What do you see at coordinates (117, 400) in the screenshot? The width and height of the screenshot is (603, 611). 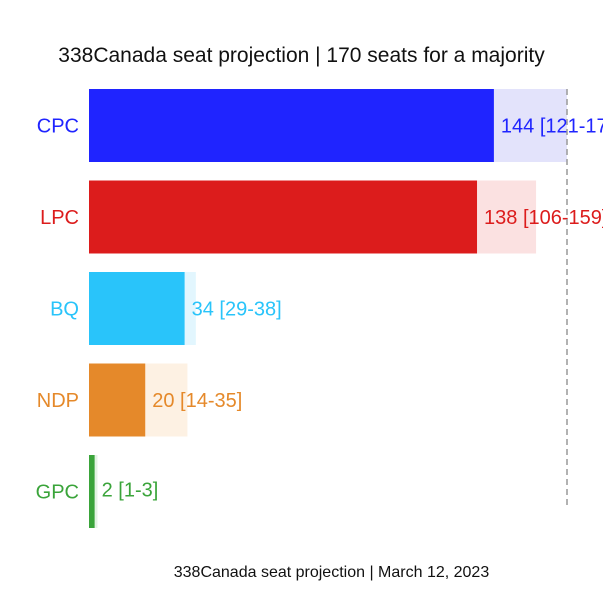 I see `value-bar-ndp` at bounding box center [117, 400].